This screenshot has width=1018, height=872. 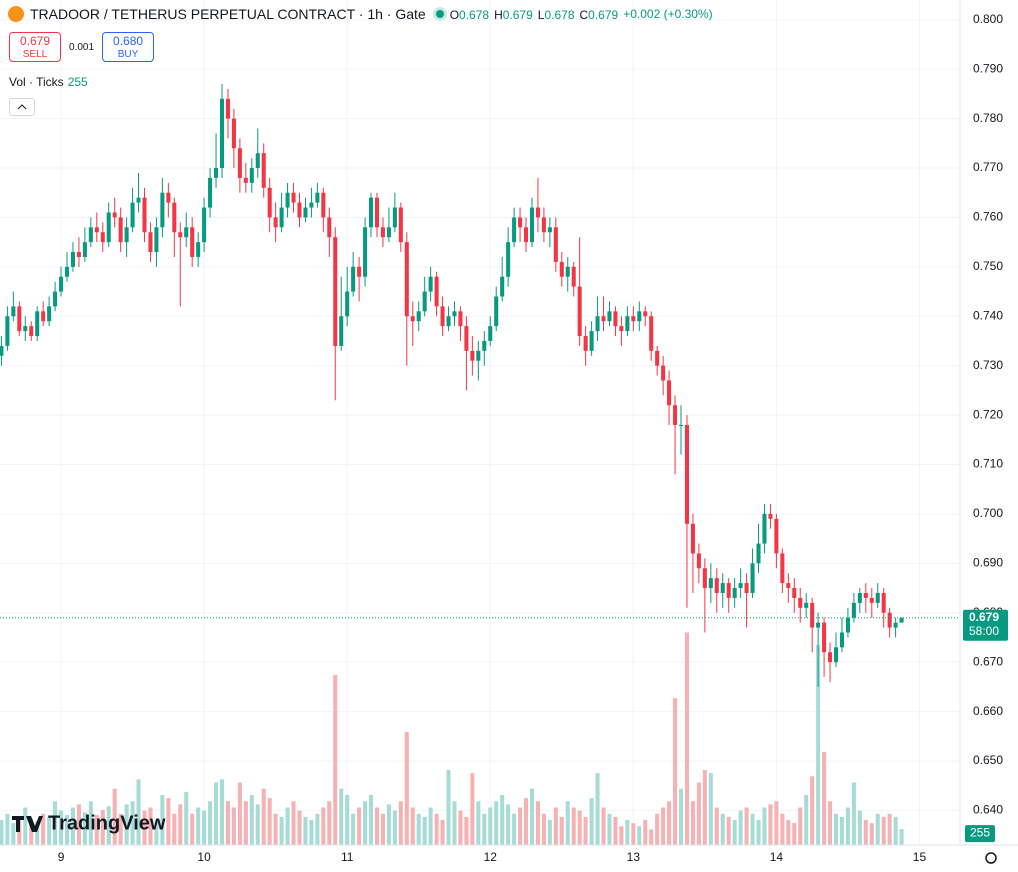 I want to click on y-tick-label: 0.690, so click(x=988, y=563).